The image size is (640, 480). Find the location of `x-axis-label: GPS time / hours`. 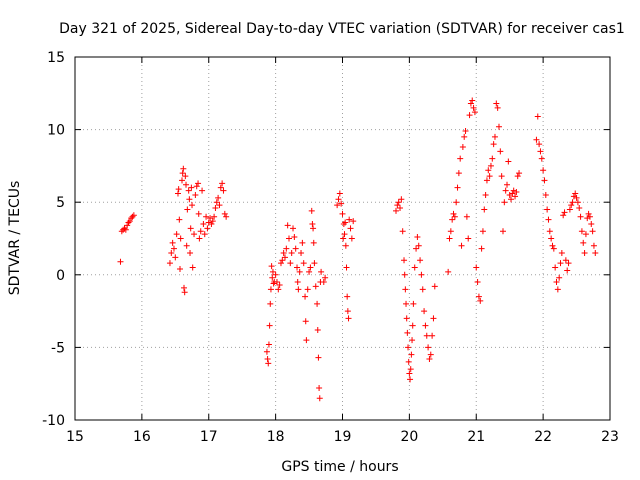

x-axis-label: GPS time / hours is located at coordinates (339, 467).